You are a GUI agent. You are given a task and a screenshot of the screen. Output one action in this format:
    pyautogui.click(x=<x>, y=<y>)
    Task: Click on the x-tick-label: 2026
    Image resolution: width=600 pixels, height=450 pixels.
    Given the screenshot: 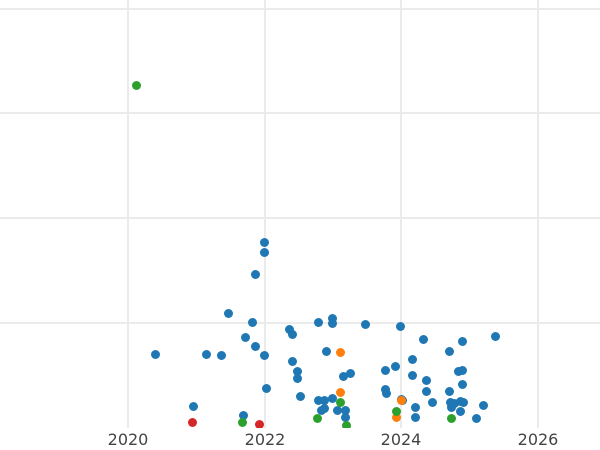 What is the action you would take?
    pyautogui.click(x=538, y=439)
    